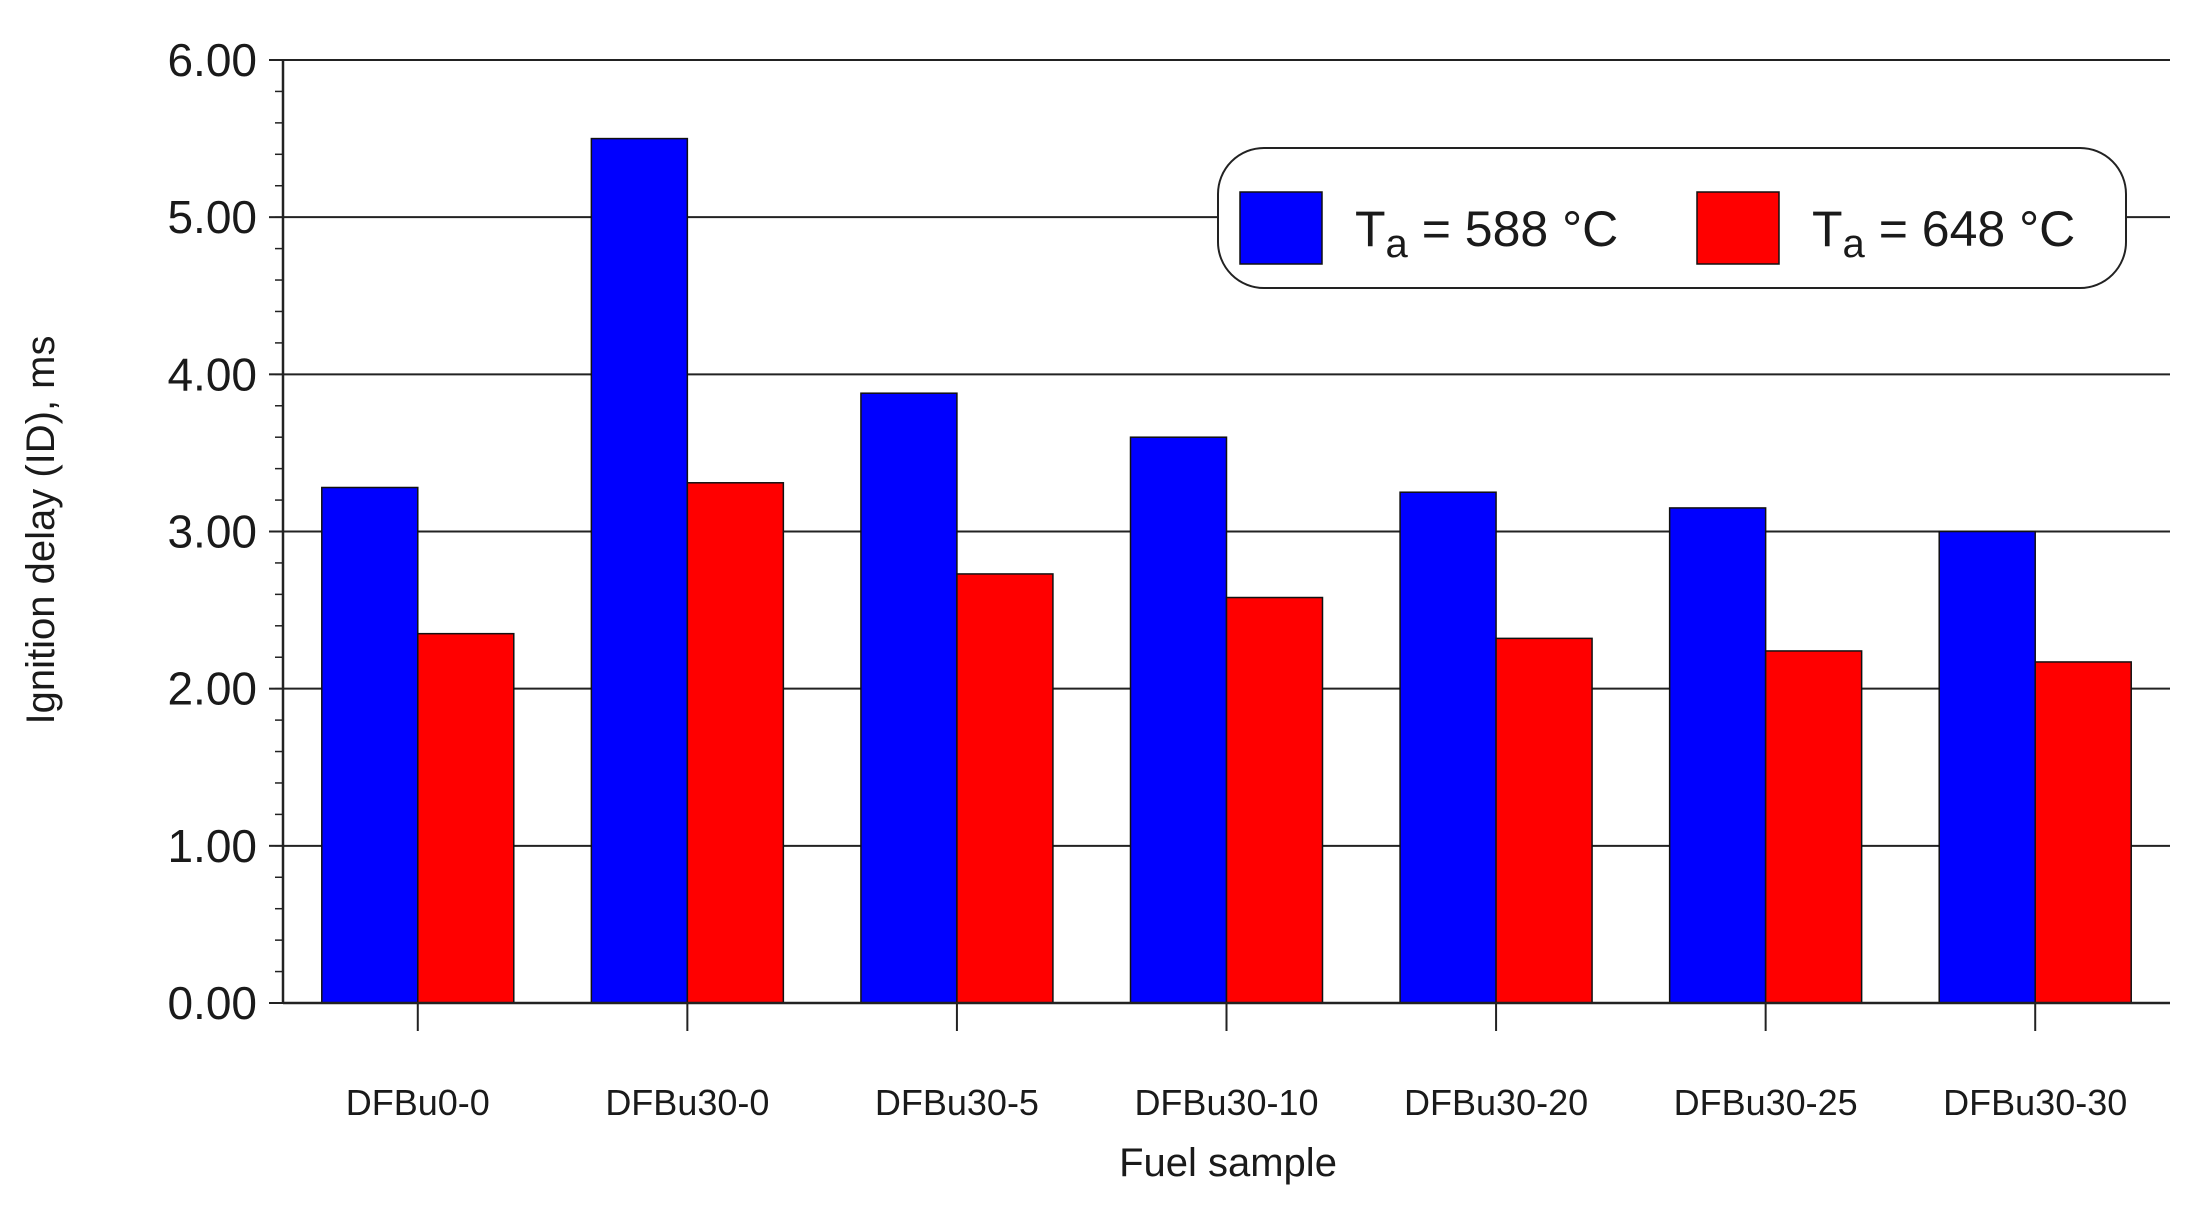 The height and width of the screenshot is (1211, 2196). Describe the element at coordinates (1226, 1102) in the screenshot. I see `x-tick-label: DFBu30-10` at that location.